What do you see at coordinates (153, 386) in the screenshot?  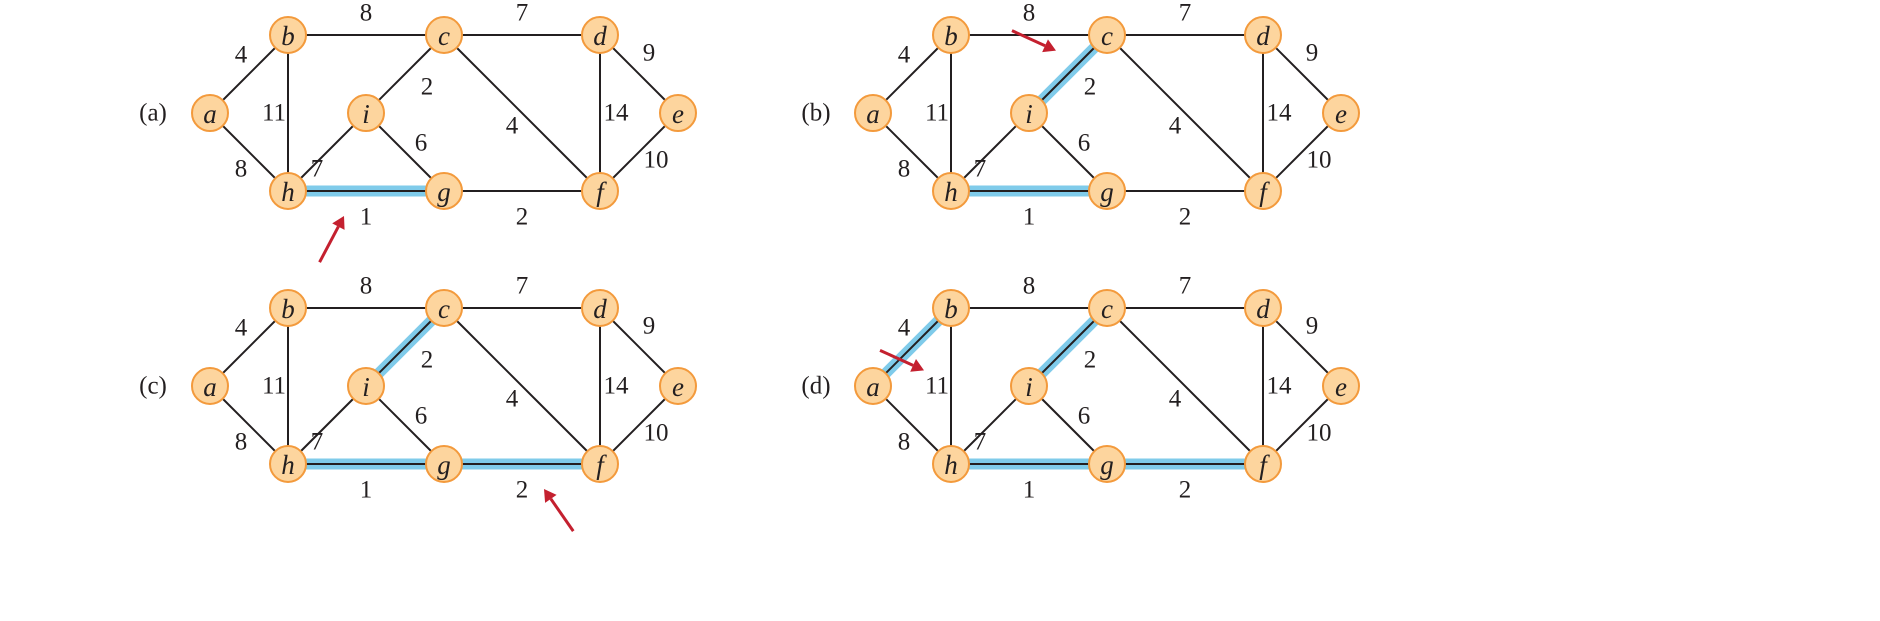 I see `panel-label: (c)` at bounding box center [153, 386].